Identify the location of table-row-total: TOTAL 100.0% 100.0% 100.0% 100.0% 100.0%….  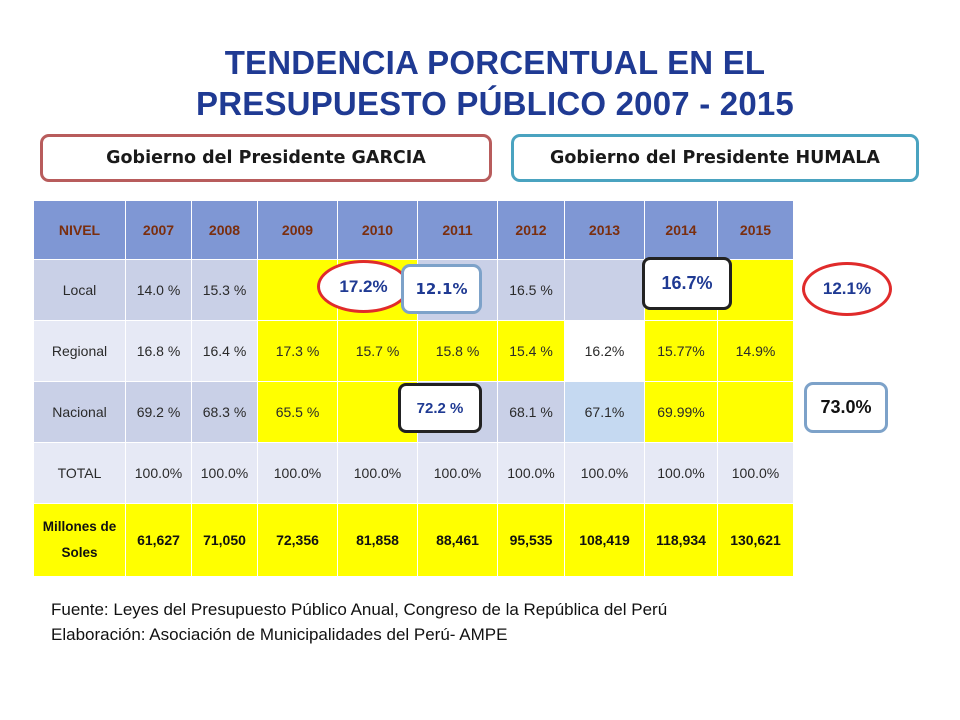
(413, 473).